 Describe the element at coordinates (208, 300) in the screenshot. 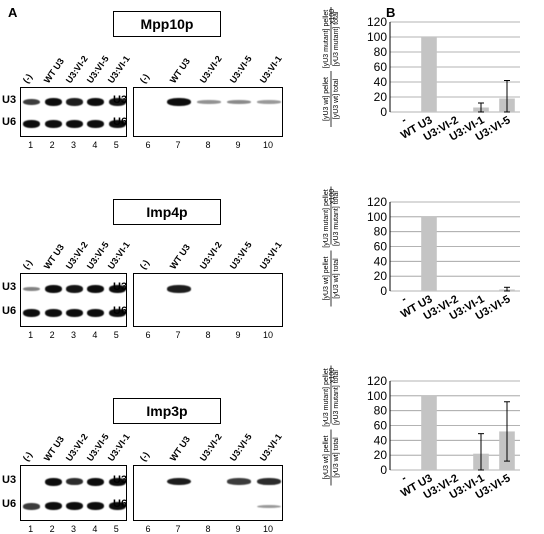

I see `blot-imp4p-pellet` at that location.